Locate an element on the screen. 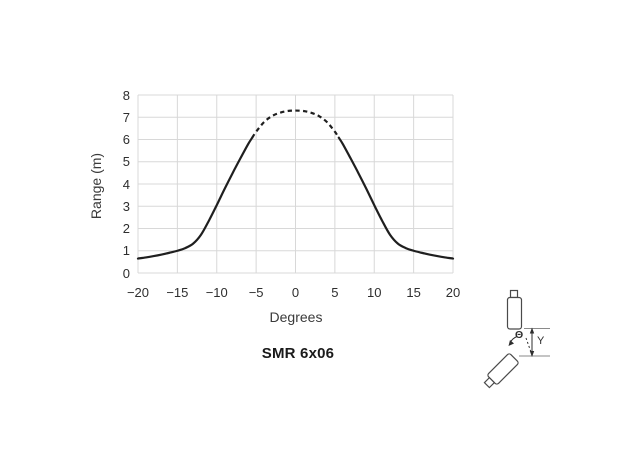 Image resolution: width=636 pixels, height=451 pixels. y-tick-label: 4 is located at coordinates (126, 184).